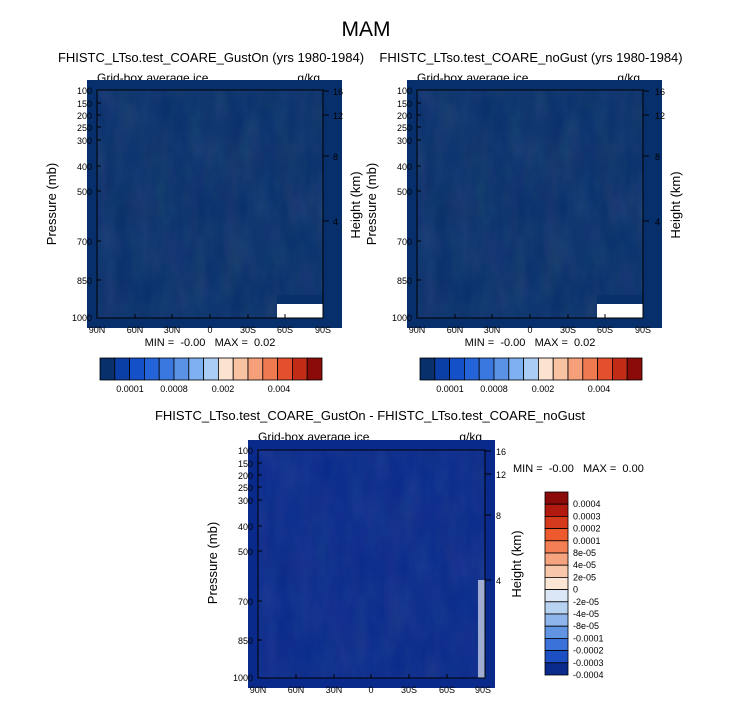 Image resolution: width=732 pixels, height=701 pixels. I want to click on min-max-label: MIN = -0.00 MAX = 0.00, so click(578, 469).